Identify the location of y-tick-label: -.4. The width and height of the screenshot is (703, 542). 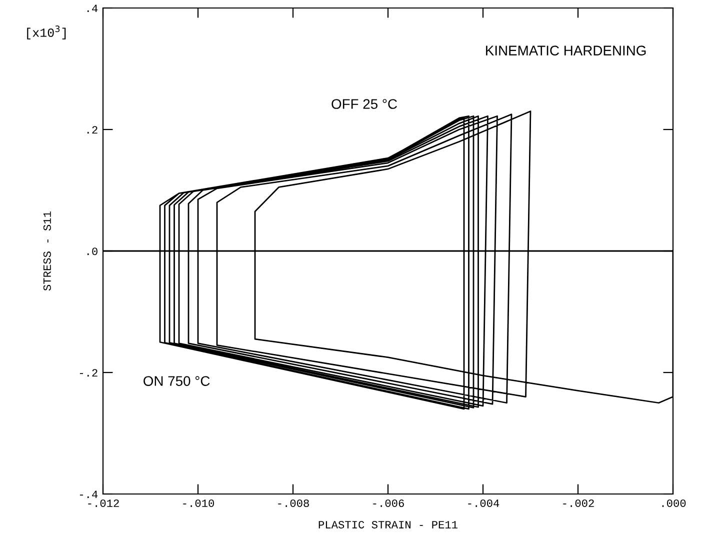
(89, 494).